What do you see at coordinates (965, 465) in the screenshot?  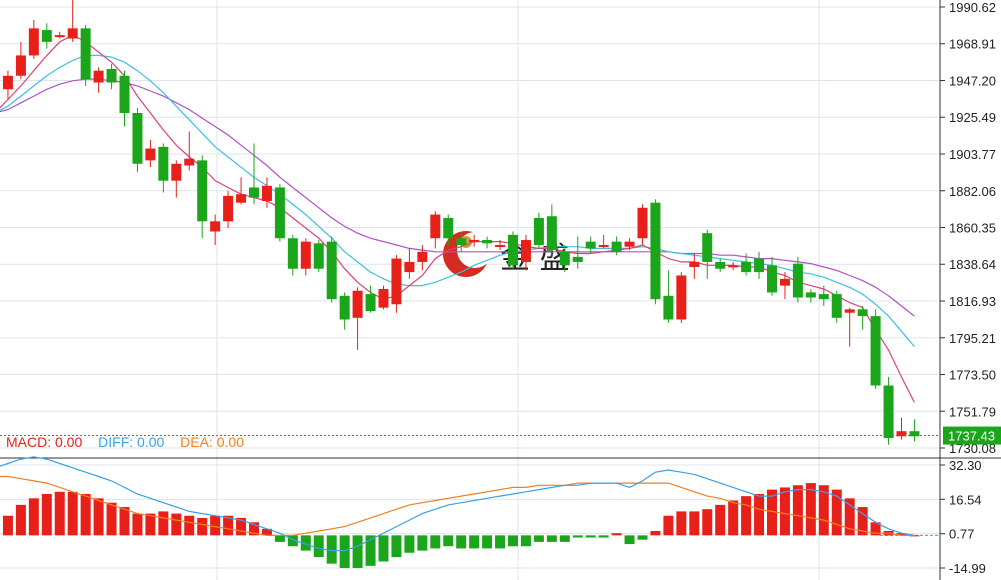 I see `macd-tick-label: 32.30` at bounding box center [965, 465].